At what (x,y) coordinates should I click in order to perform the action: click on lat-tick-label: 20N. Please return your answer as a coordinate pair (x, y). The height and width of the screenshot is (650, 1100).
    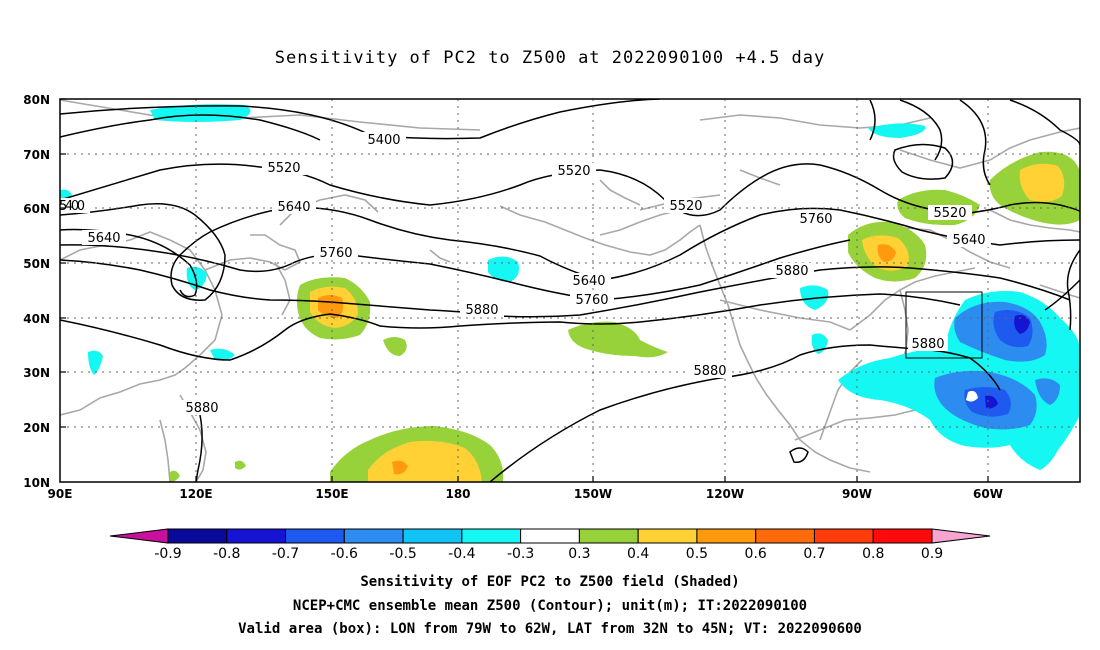
    Looking at the image, I should click on (36, 428).